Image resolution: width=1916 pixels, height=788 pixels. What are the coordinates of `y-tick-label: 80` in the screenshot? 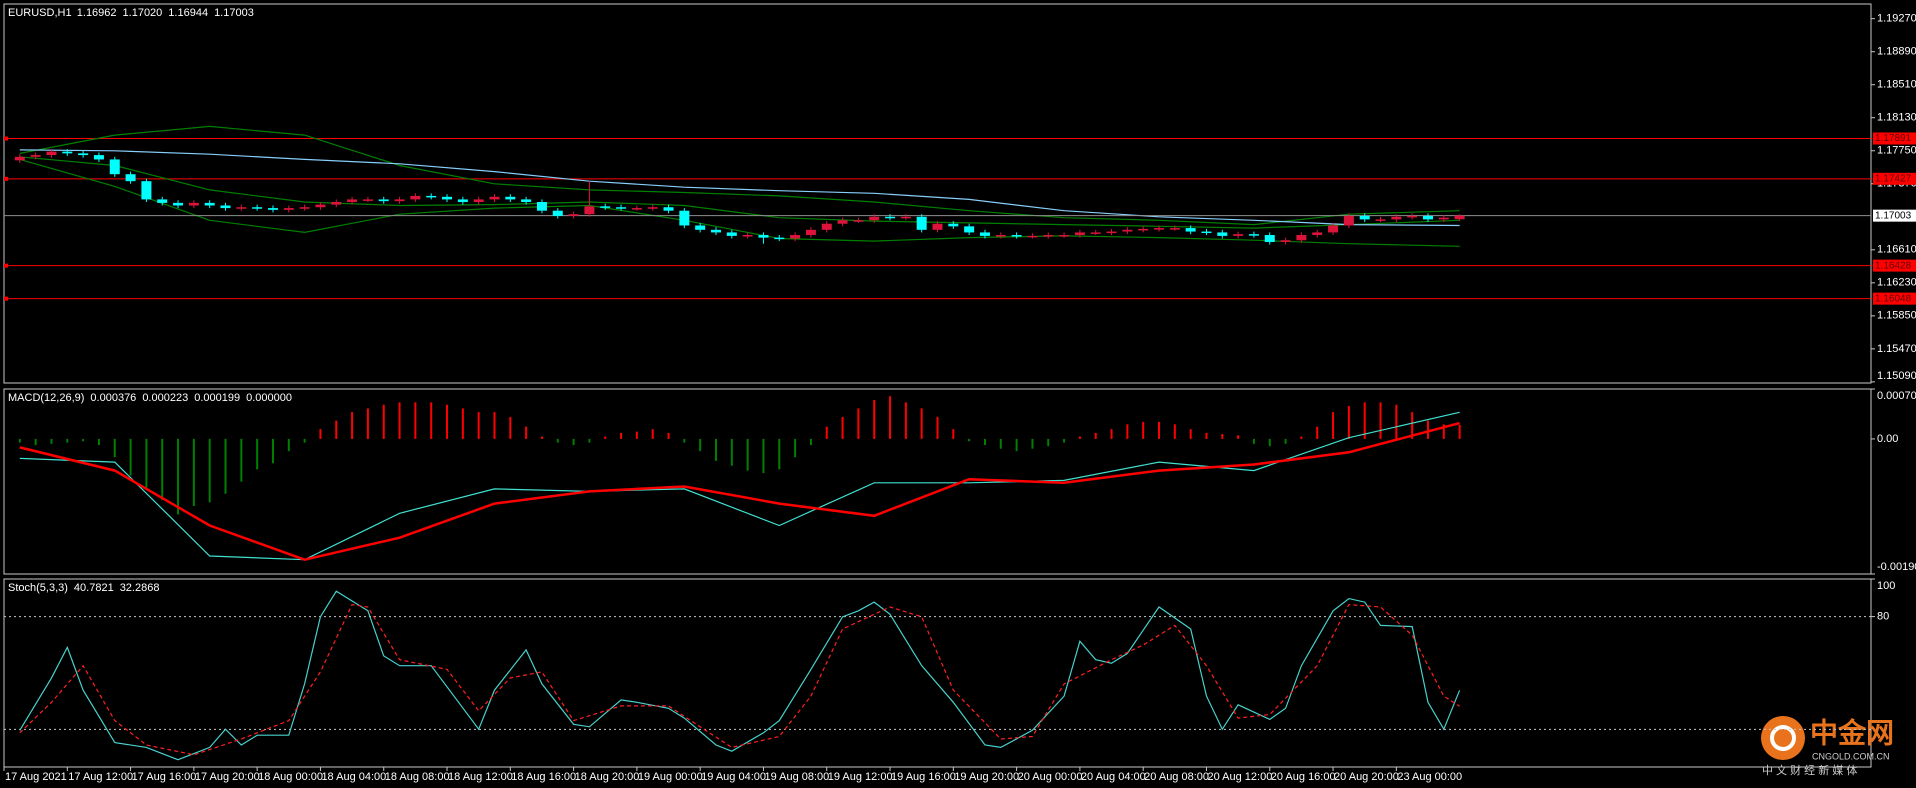 It's located at (1883, 617).